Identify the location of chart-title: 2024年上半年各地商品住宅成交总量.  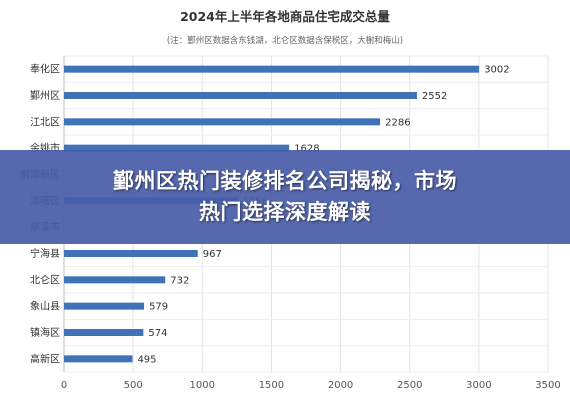
(285, 16).